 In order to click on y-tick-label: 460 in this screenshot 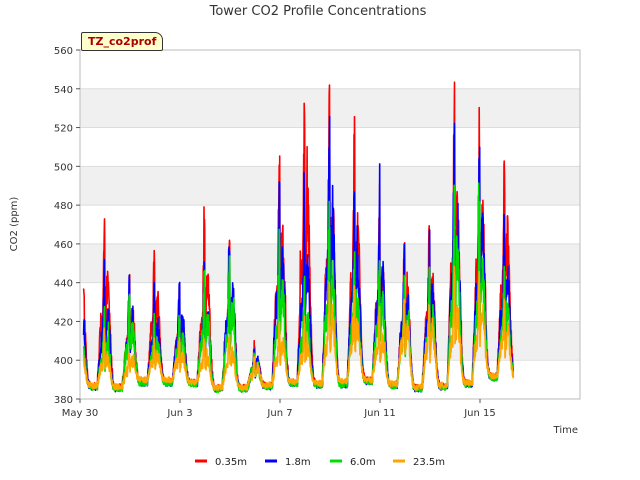, I will do `click(63, 245)`.